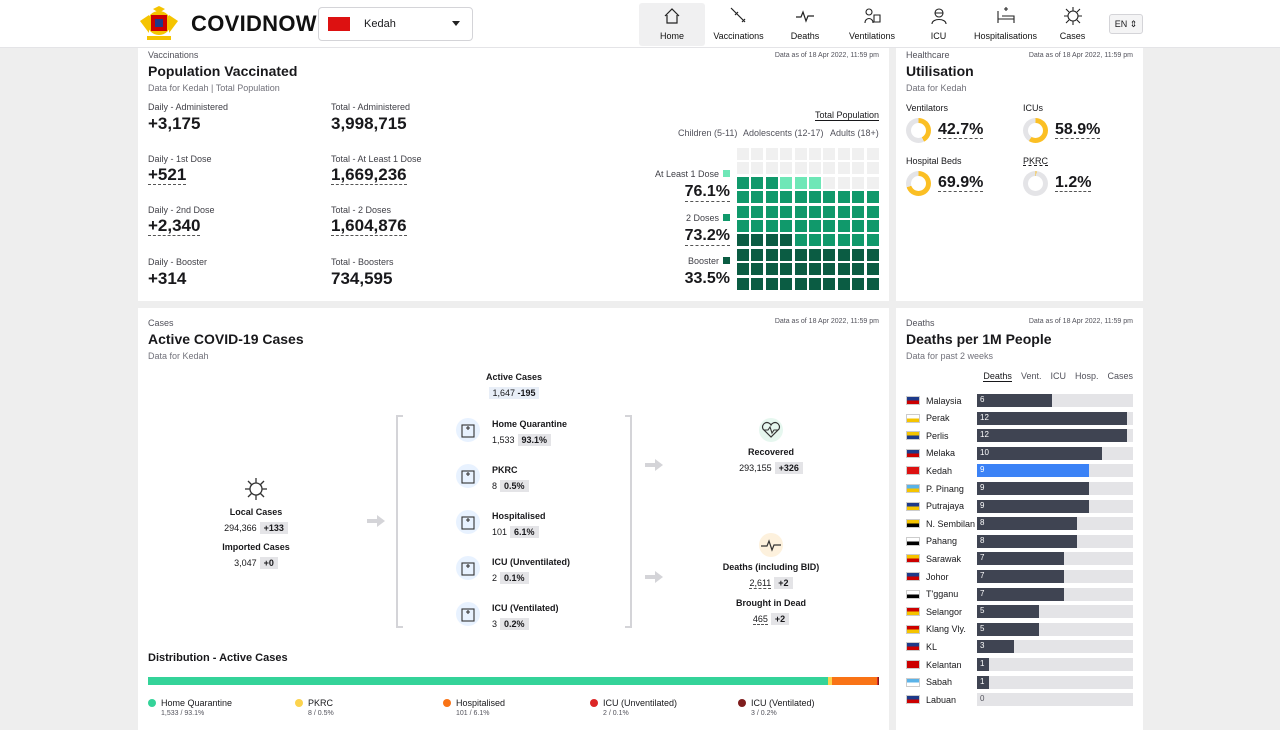 Image resolution: width=1280 pixels, height=730 pixels. What do you see at coordinates (708, 133) in the screenshot?
I see `tab-children: Children (5-11)` at bounding box center [708, 133].